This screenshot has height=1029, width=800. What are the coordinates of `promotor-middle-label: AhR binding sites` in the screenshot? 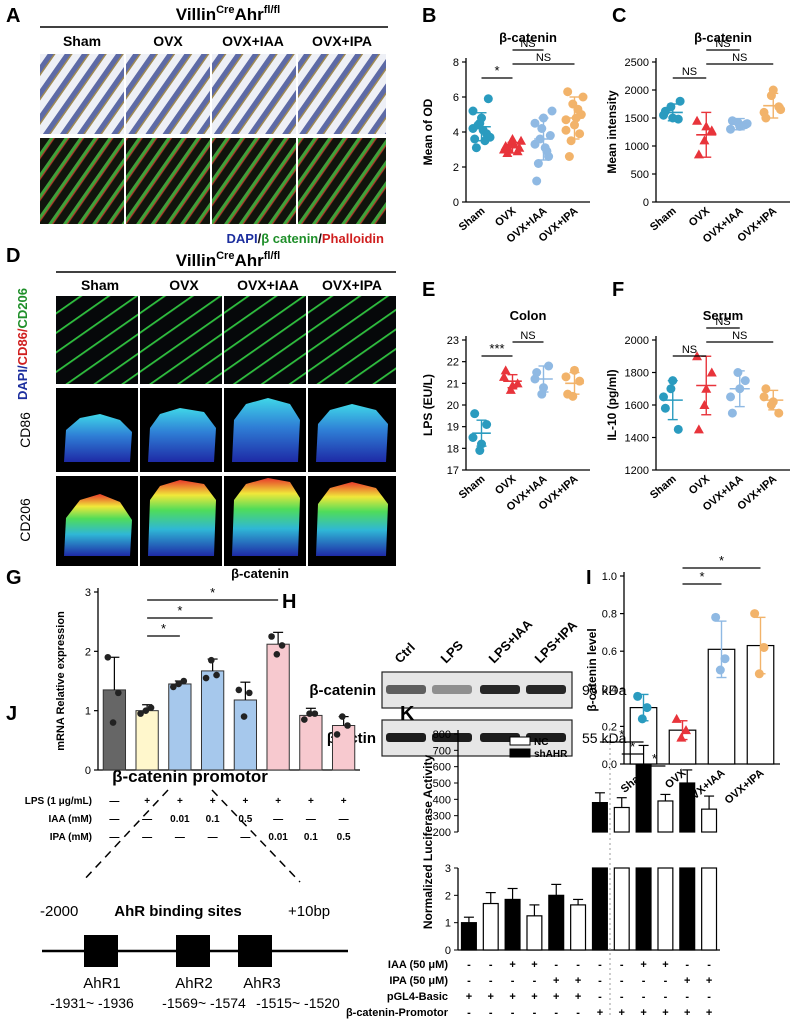 It's located at (178, 911).